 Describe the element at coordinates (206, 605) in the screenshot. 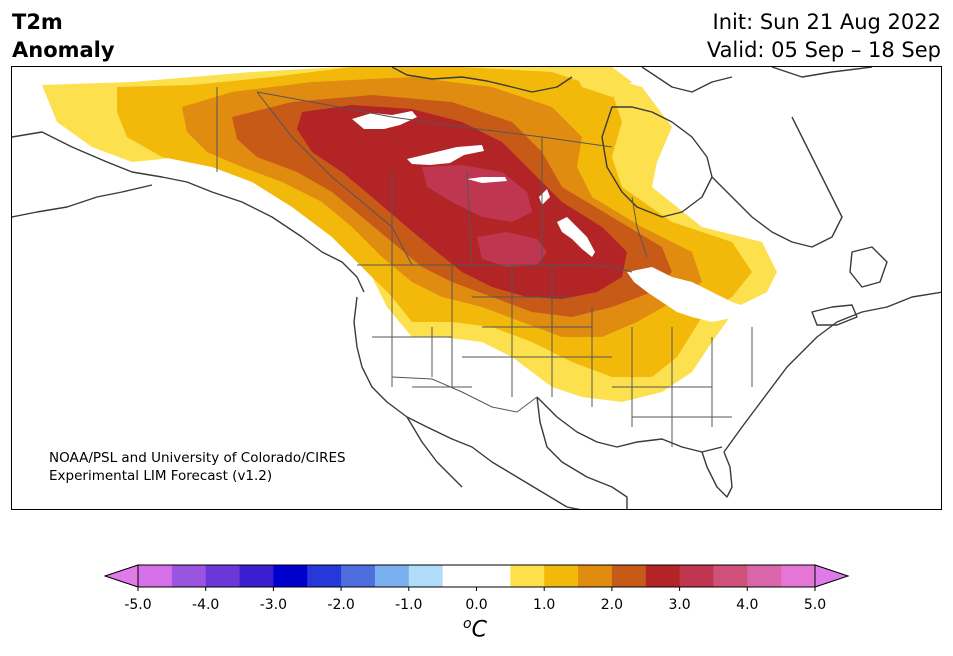

I see `colorbar-tick-label: -4.0` at that location.